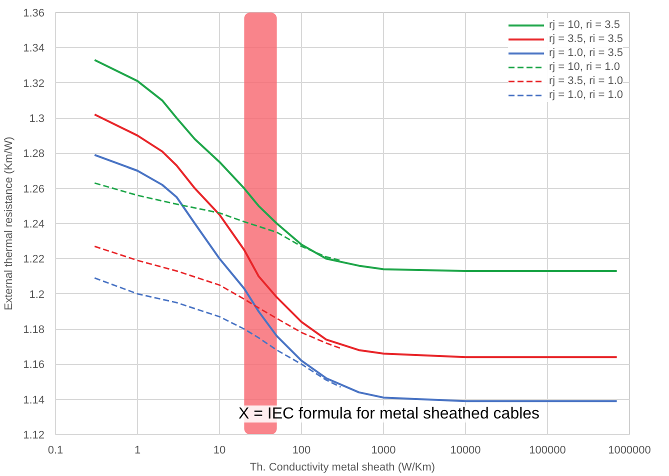 The height and width of the screenshot is (476, 669). Describe the element at coordinates (56, 450) in the screenshot. I see `x-tick-label: 0.1` at that location.